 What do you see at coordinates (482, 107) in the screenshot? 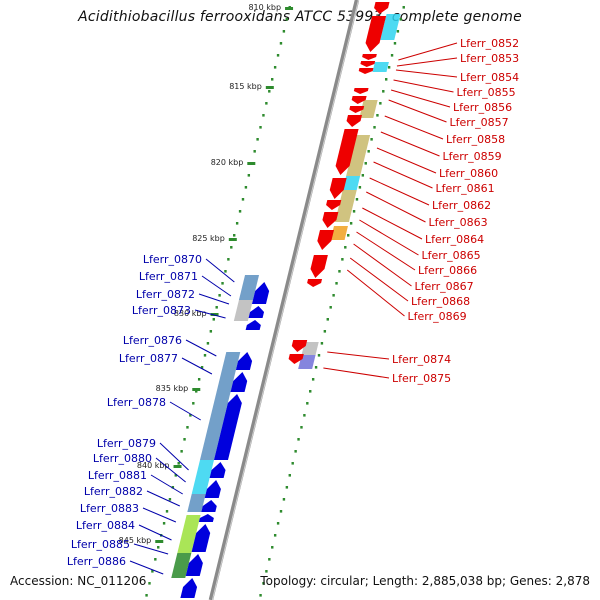
I see `forward-gene-label: Lferr_0856` at bounding box center [482, 107].